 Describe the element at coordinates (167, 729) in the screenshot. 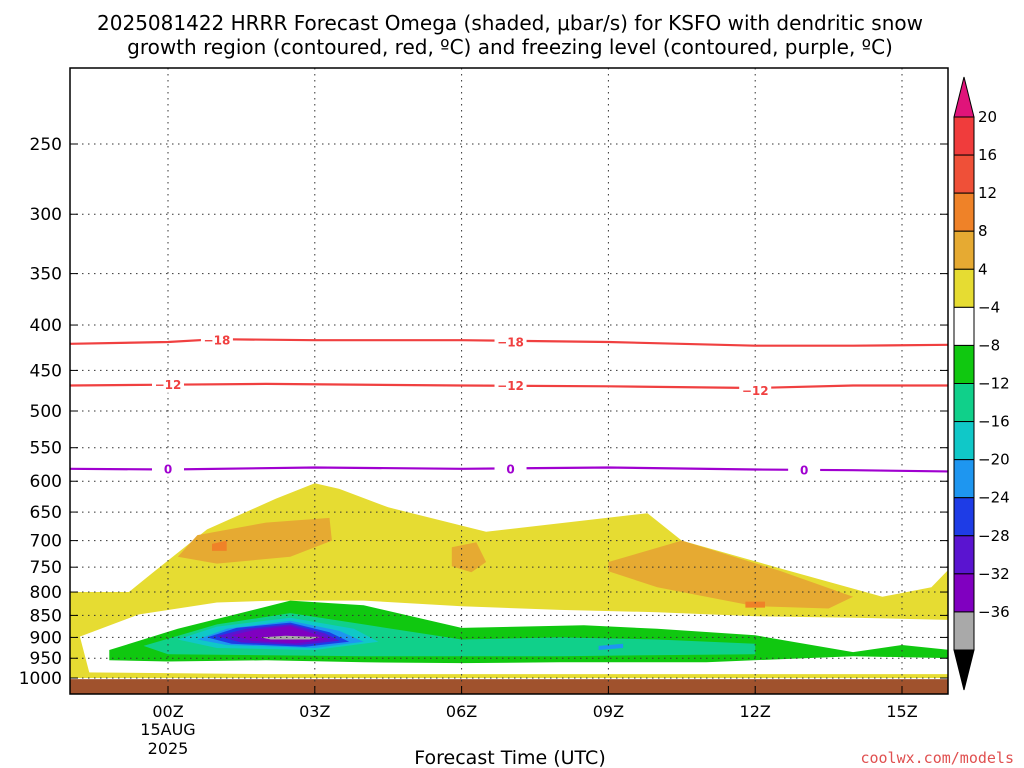

I see `x-date-day: 15AUG` at that location.